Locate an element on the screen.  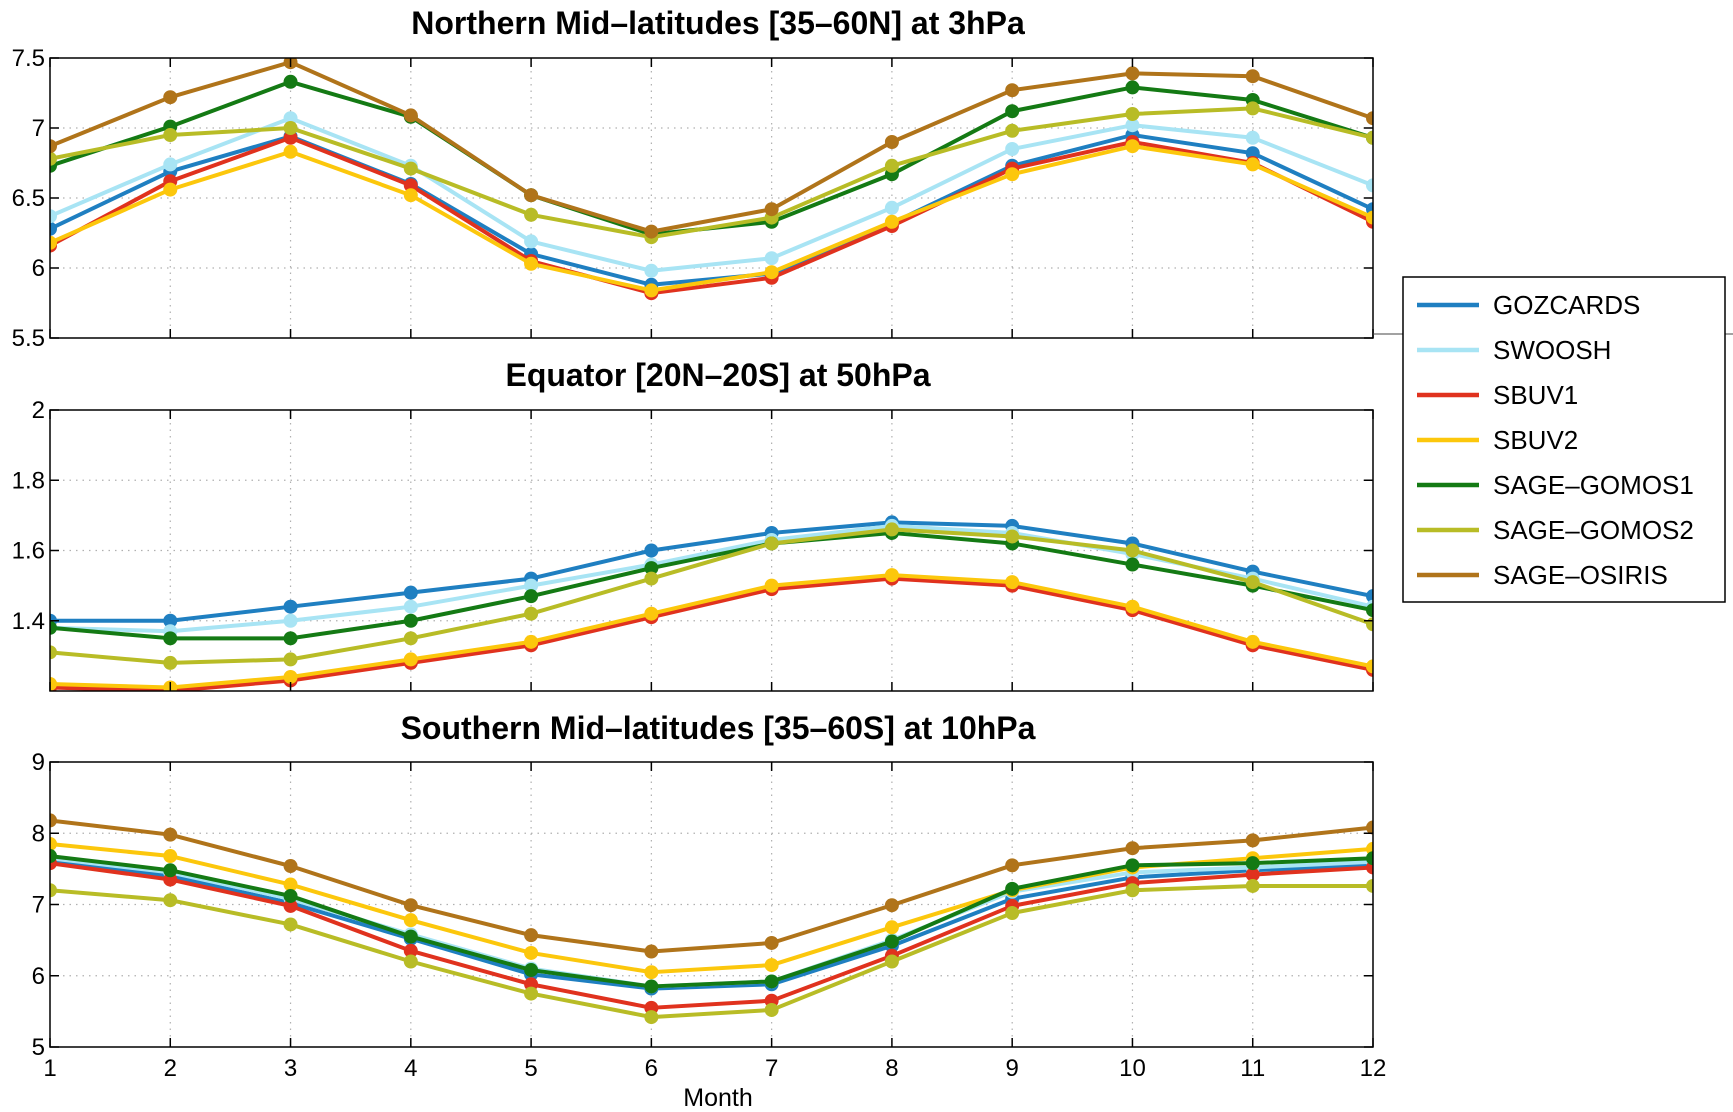
y-tick-label: 6 is located at coordinates (38, 976).